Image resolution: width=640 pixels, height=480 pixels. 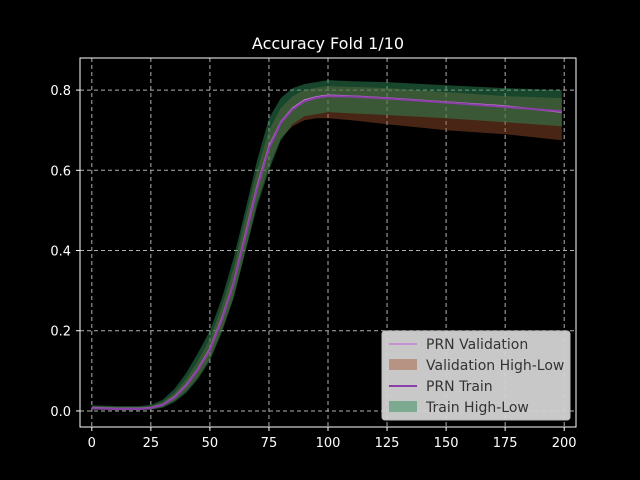 I want to click on legend-swatch-validation-high-low, so click(x=403, y=364).